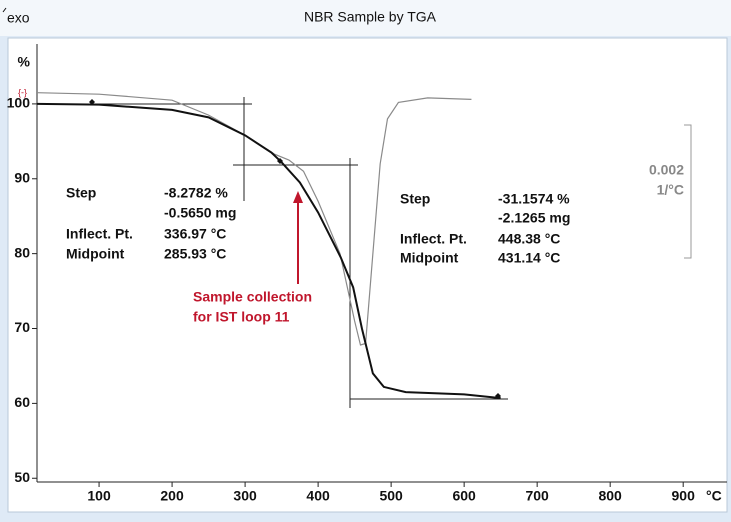 The image size is (731, 522). Describe the element at coordinates (318, 496) in the screenshot. I see `x-tick-label: 400` at that location.